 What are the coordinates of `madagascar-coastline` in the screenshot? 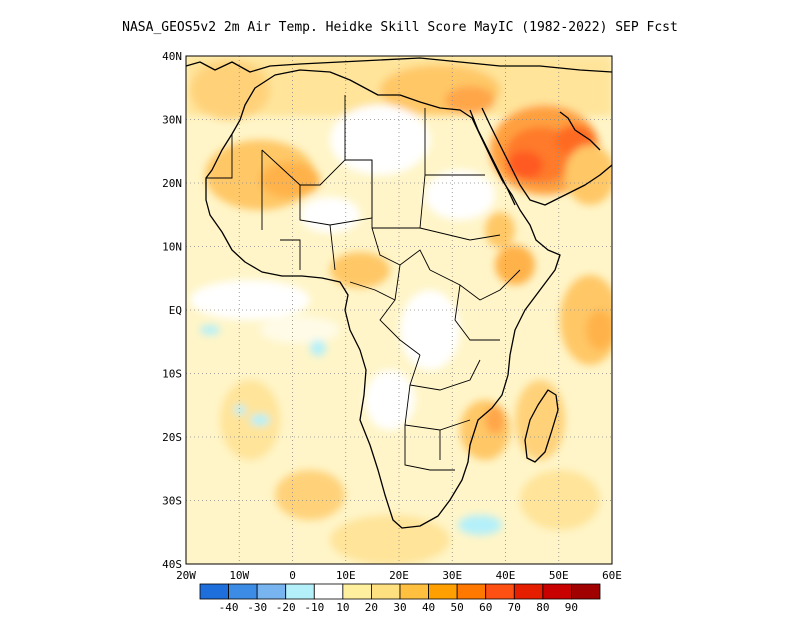 It's located at (541, 426).